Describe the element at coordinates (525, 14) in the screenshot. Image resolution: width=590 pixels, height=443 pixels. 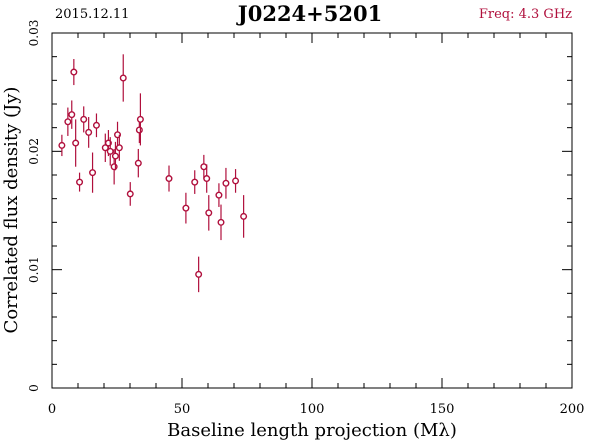
I see `frequency-label: Freq: 4.3 GHz` at that location.